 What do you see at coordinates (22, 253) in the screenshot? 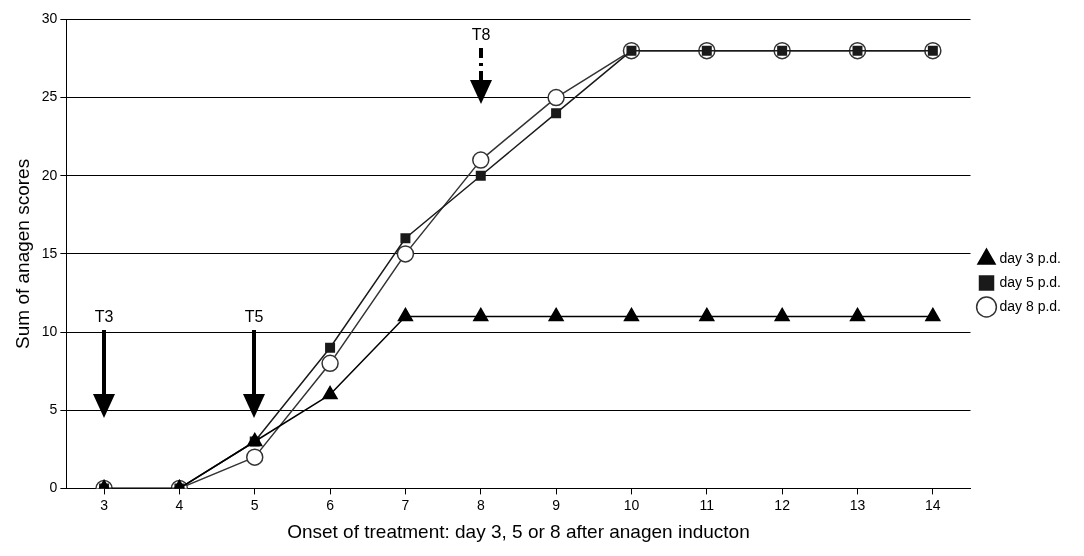
I see `y-axis-title: Sum of anagen scores` at bounding box center [22, 253].